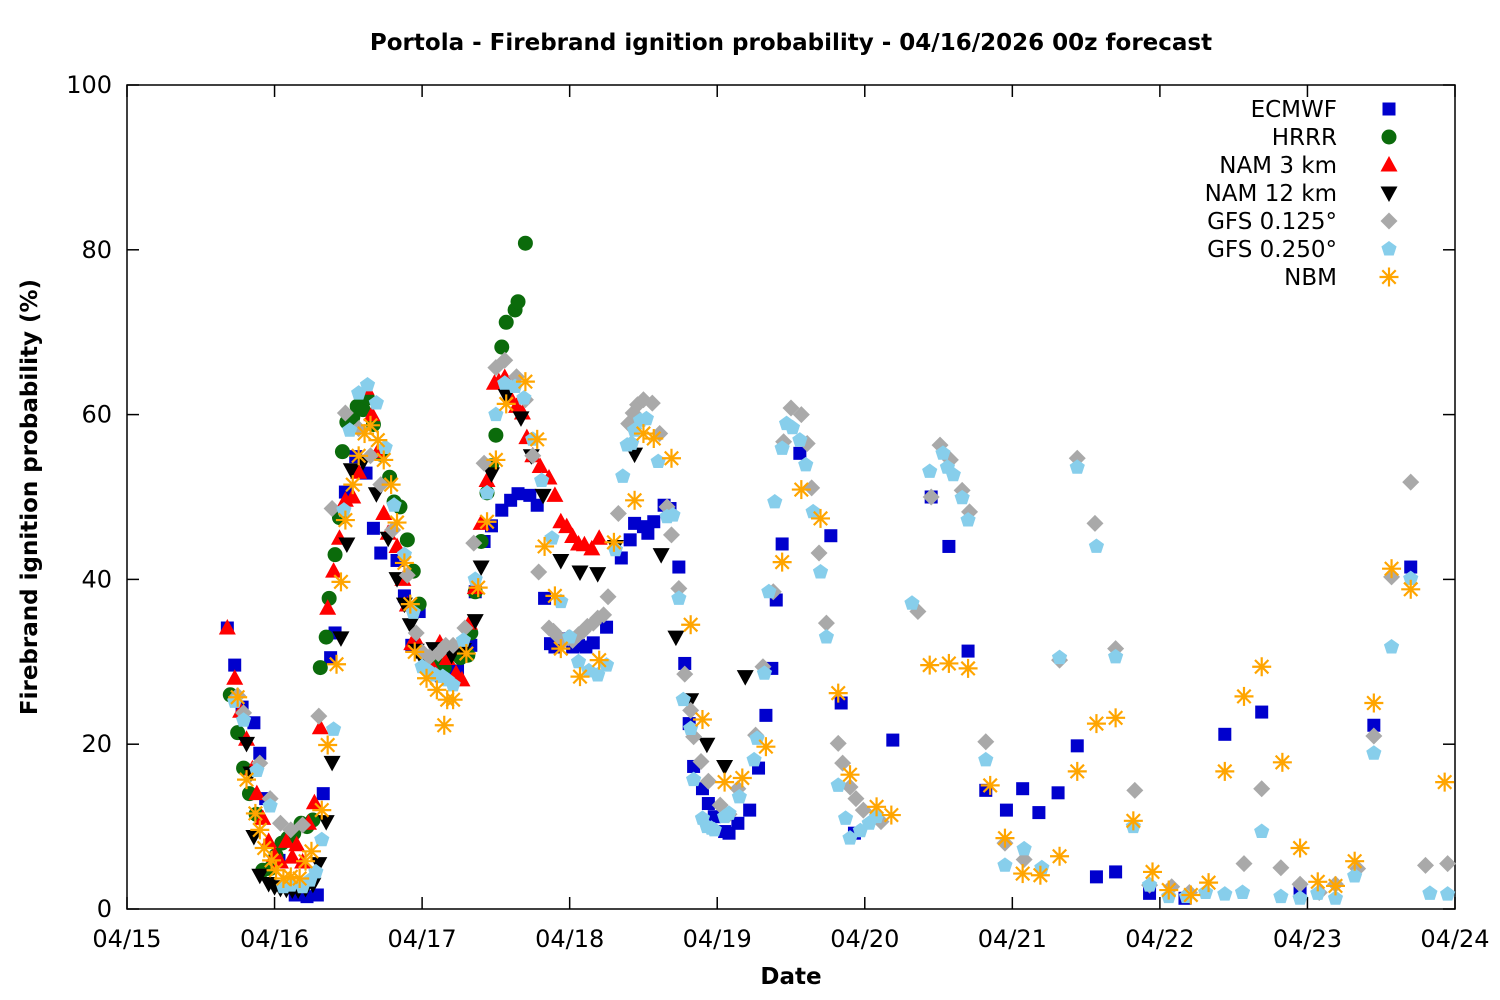 The image size is (1500, 1000). Describe the element at coordinates (1271, 194) in the screenshot. I see `legend-label: NAM 12 km` at that location.